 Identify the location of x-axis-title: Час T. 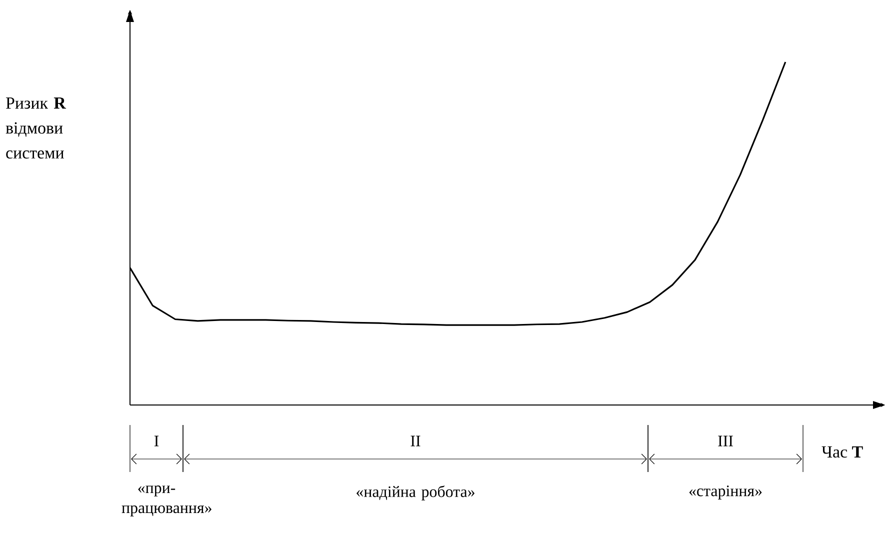
(842, 452).